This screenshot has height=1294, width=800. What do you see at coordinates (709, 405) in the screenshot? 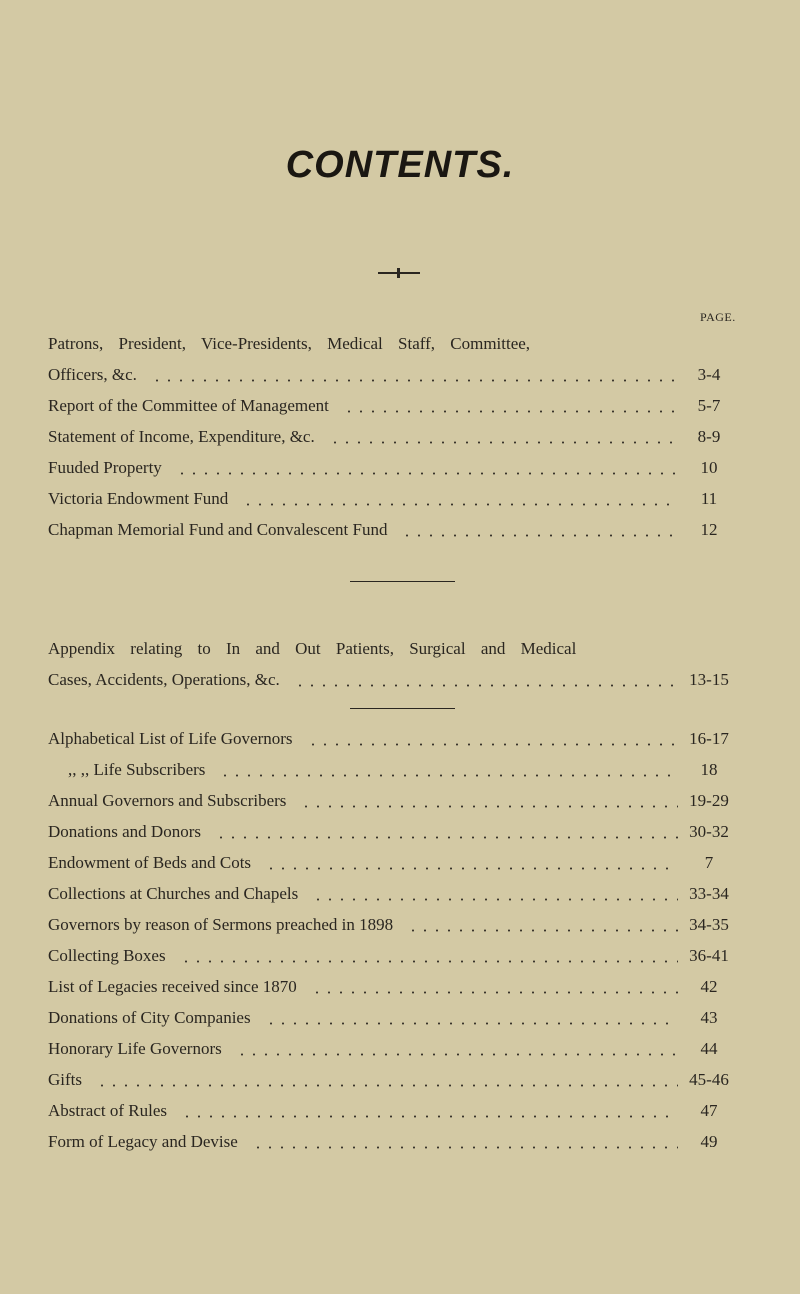
I see `toc-entry-page: 5-7` at bounding box center [709, 405].